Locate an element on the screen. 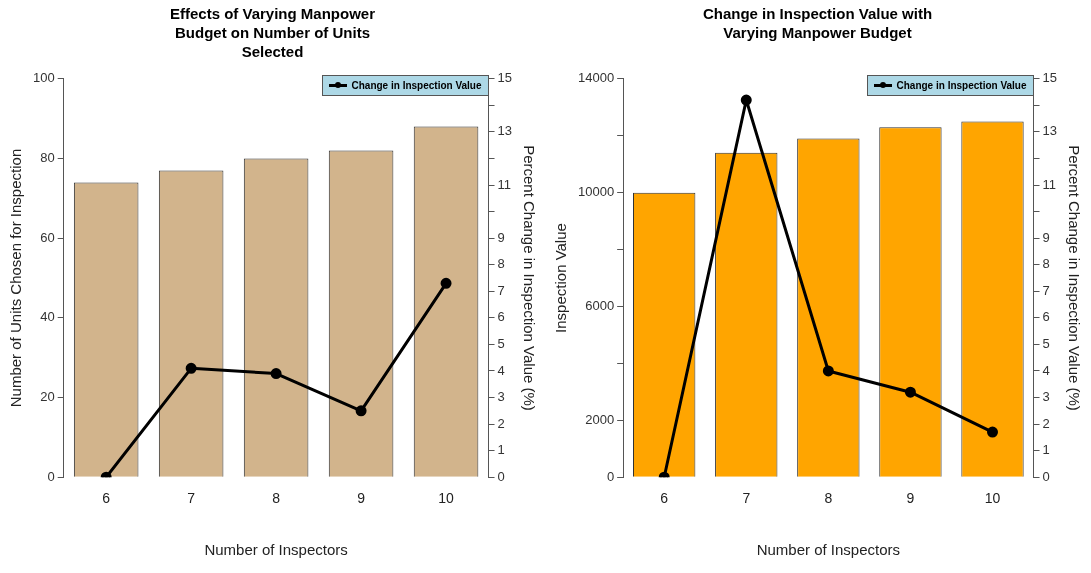  chart-title: Effects of Varying Manpower Budget on Number of Units Selected is located at coordinates (272, 33).